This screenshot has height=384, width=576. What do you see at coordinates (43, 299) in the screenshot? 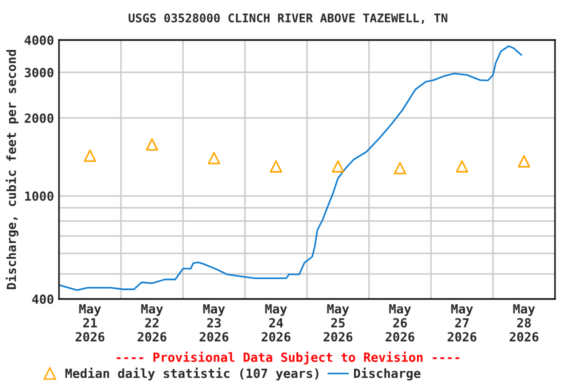
I see `y-tick-label: 400` at bounding box center [43, 299].